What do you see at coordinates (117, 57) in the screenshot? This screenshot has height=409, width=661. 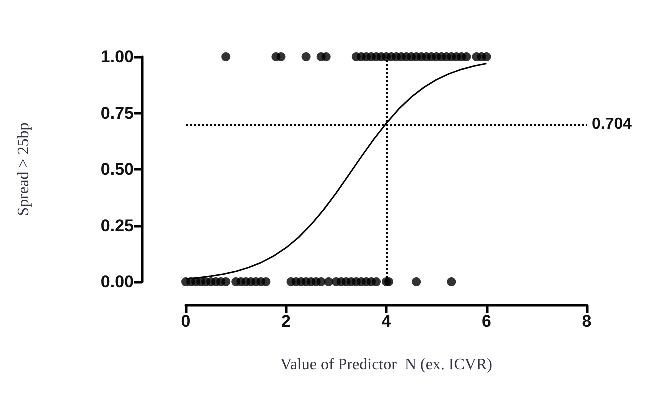 I see `y-tick-label: 1.00` at bounding box center [117, 57].